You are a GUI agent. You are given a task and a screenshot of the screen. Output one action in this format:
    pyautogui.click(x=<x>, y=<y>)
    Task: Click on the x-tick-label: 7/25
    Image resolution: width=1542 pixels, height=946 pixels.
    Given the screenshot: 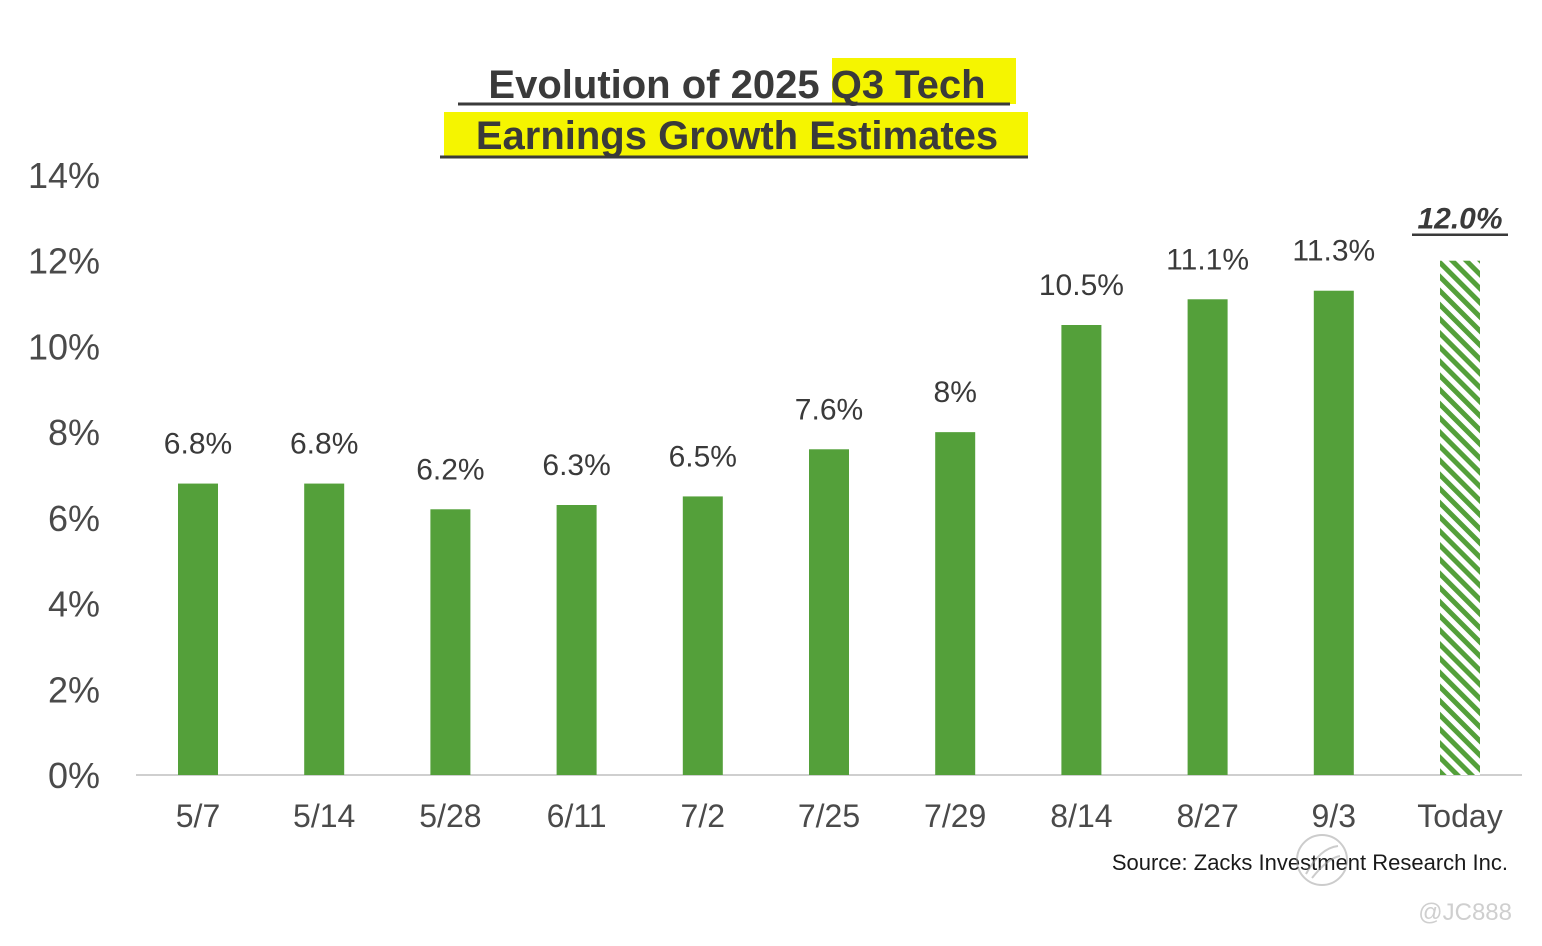 What is the action you would take?
    pyautogui.click(x=829, y=816)
    